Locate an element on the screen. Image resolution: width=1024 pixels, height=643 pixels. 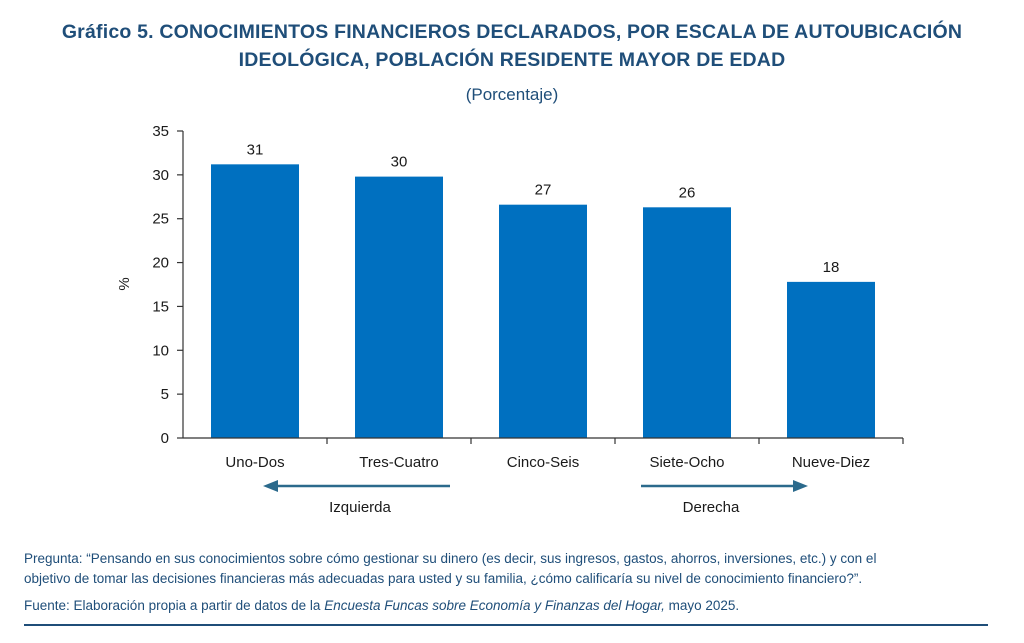
x-tick-label: Cinco-Seis is located at coordinates (543, 462).